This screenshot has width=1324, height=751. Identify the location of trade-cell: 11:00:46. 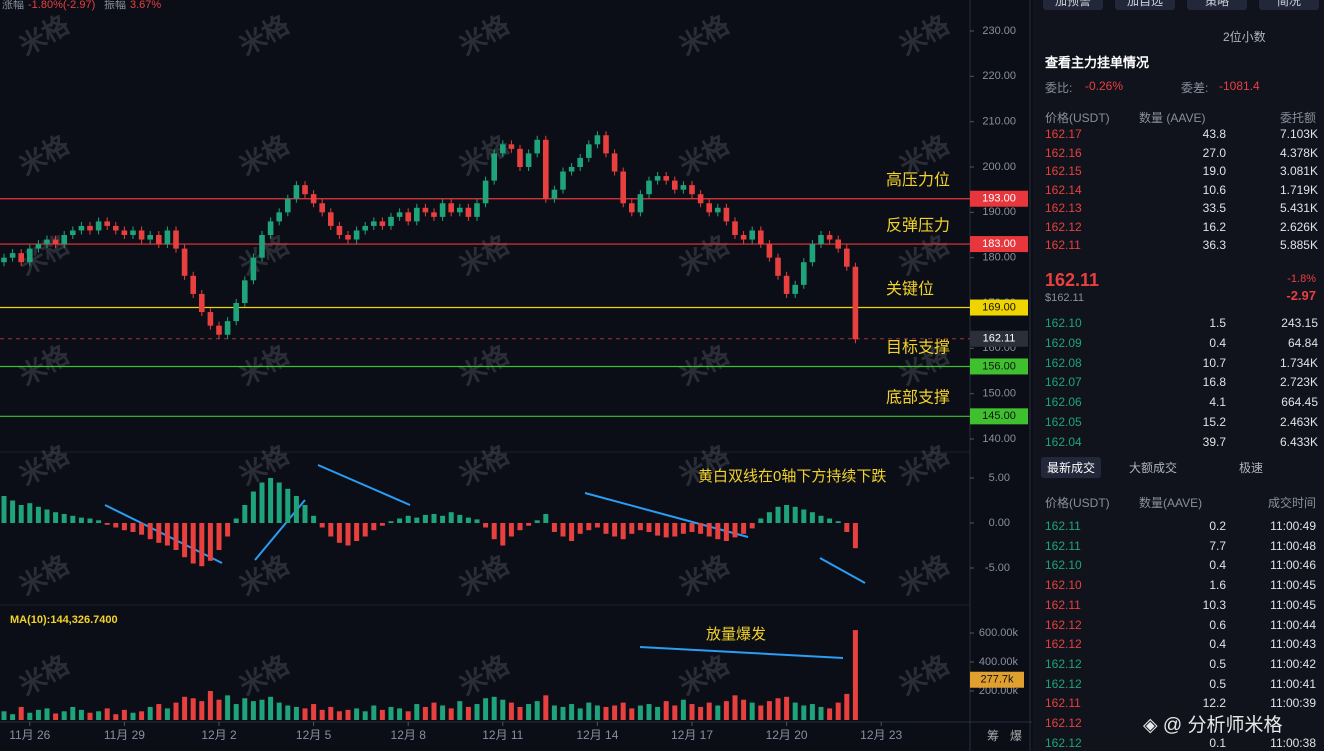
(1293, 565).